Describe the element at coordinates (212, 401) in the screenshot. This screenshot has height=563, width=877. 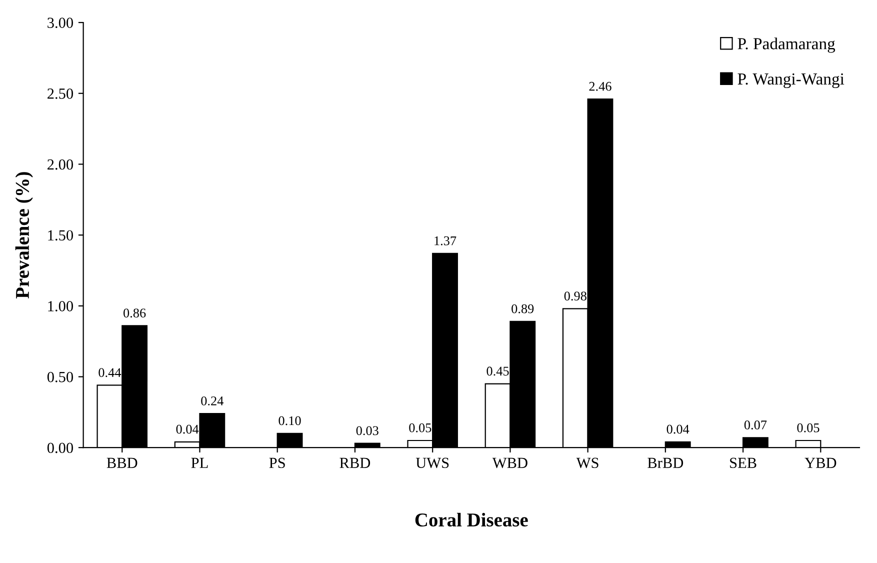
I see `data-label: 0.24` at that location.